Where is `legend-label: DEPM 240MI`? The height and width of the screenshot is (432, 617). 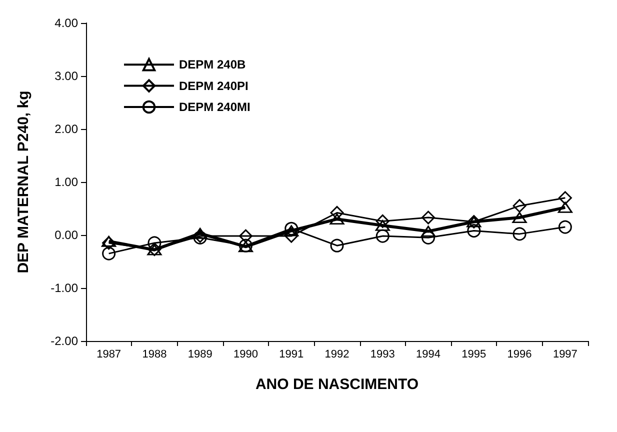
legend-label: DEPM 240MI is located at coordinates (214, 107).